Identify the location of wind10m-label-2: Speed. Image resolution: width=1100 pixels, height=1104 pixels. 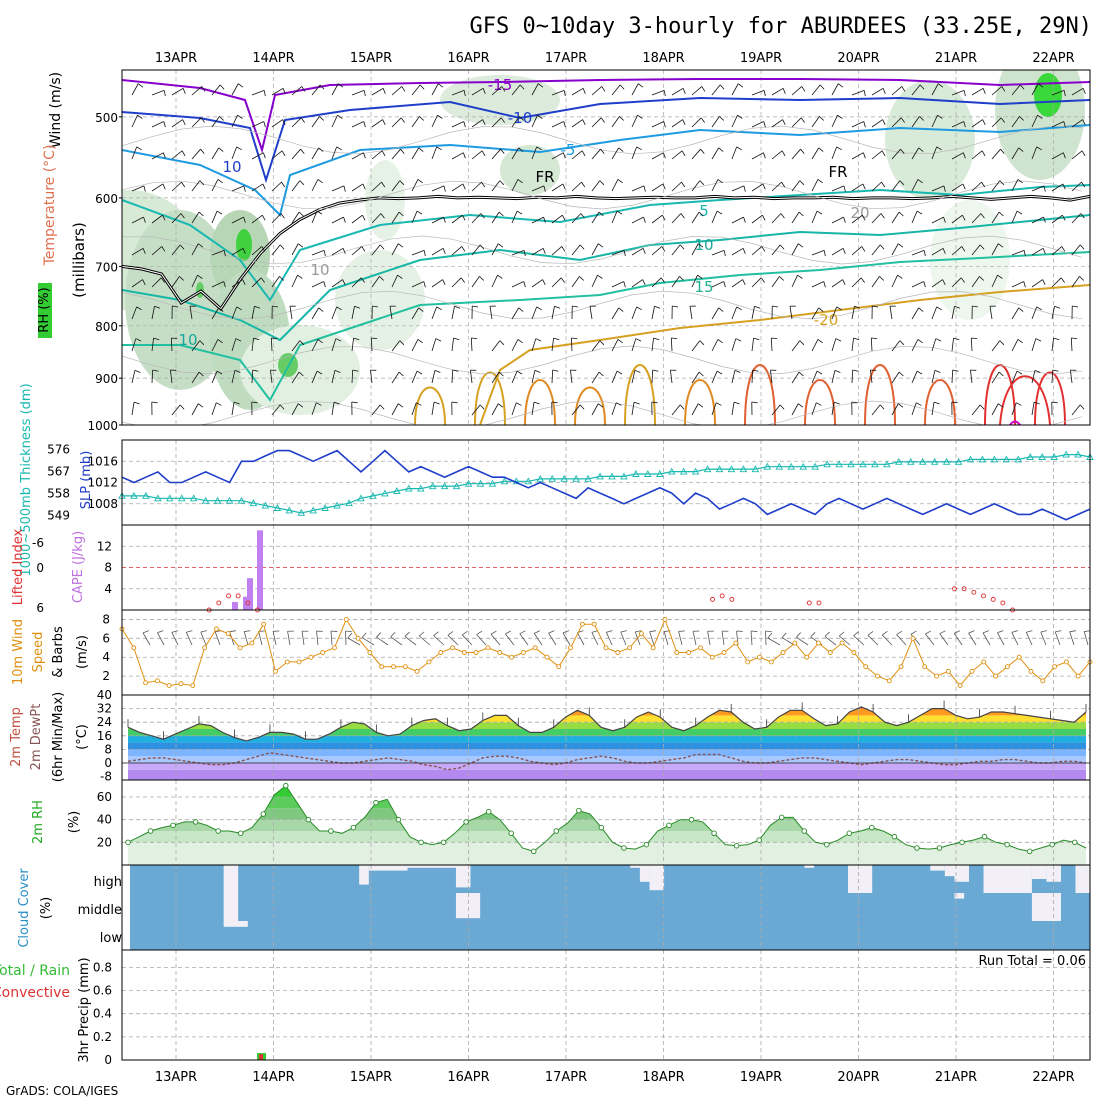
(38, 652).